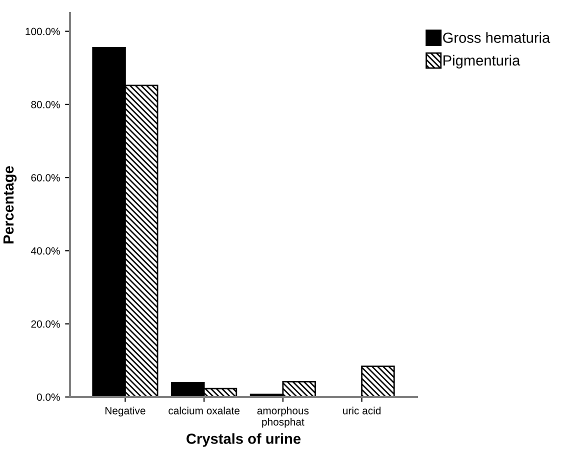  I want to click on x-axis-title: Crystals of urine, so click(243, 440).